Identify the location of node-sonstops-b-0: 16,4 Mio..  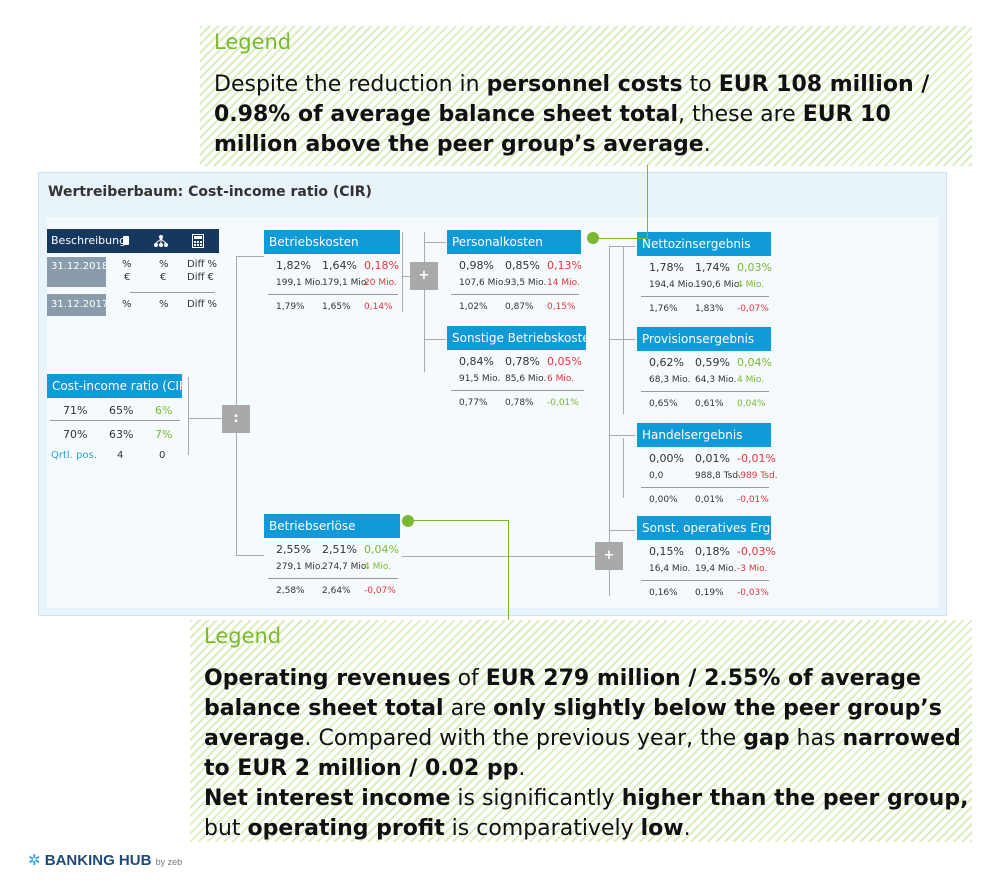
(670, 569).